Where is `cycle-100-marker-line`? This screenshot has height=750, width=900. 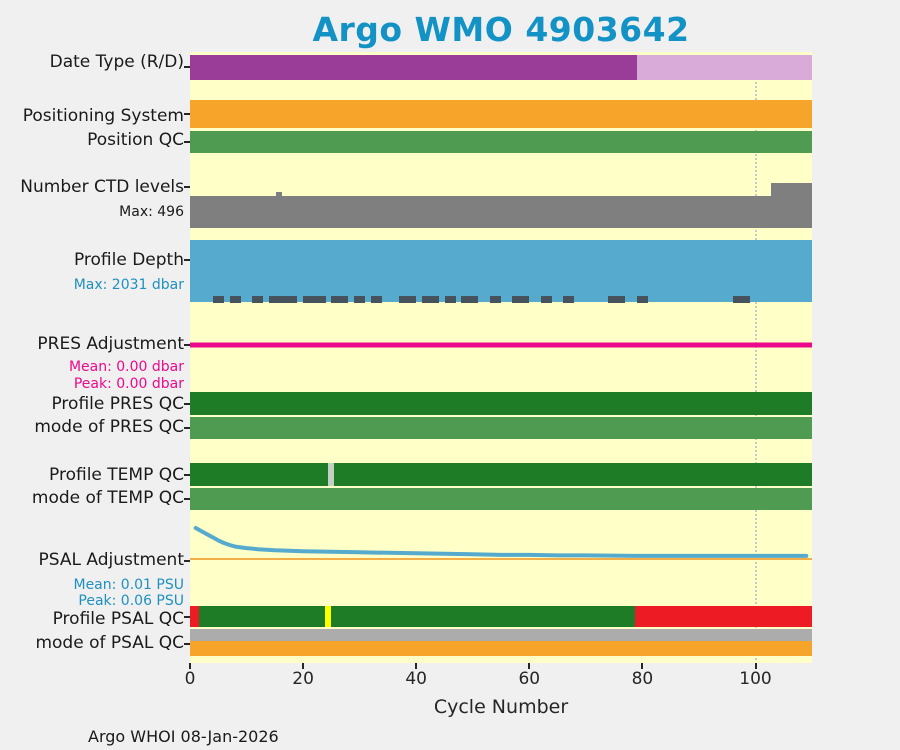
cycle-100-marker-line is located at coordinates (755, 357).